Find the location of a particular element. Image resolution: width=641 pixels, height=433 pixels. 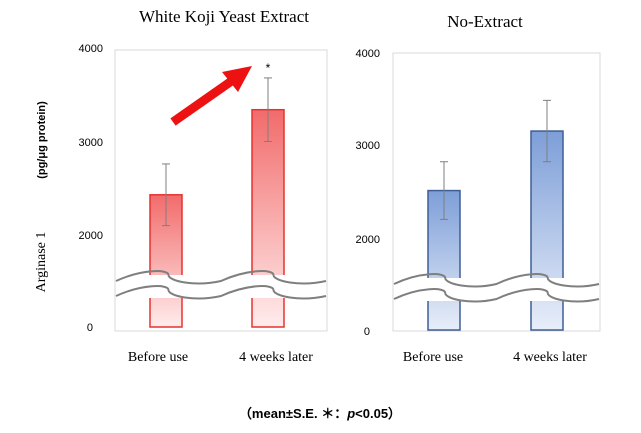

footnote-prefix: （mean±S.E. ＊： is located at coordinates (293, 413).